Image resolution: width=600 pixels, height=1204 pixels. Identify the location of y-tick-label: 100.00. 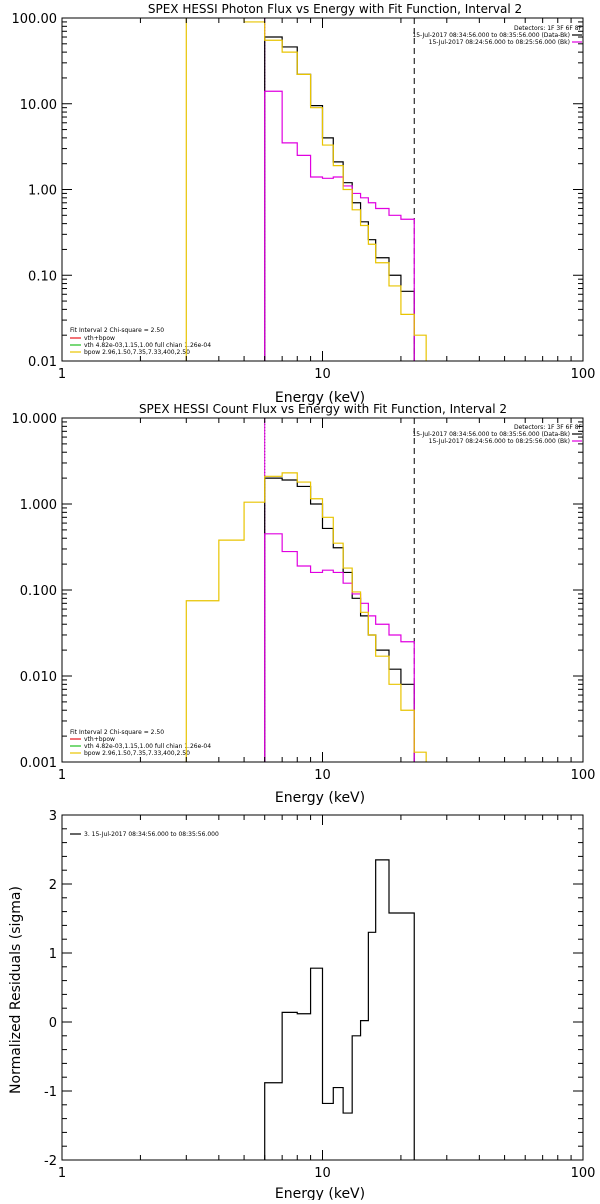
(35, 19).